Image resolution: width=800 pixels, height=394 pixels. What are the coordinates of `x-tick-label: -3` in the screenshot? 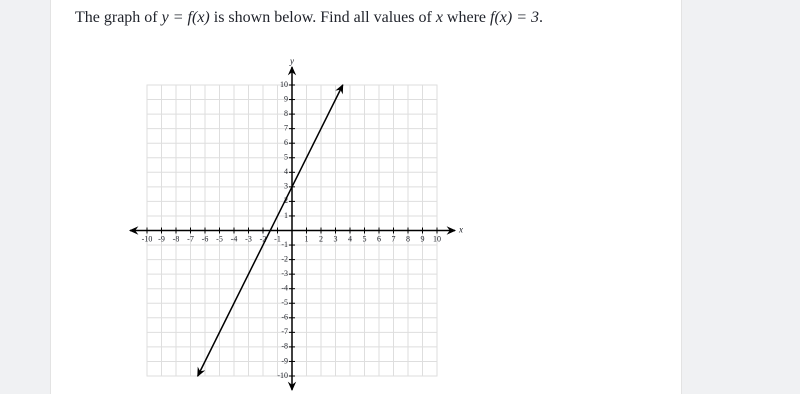 It's located at (248, 238).